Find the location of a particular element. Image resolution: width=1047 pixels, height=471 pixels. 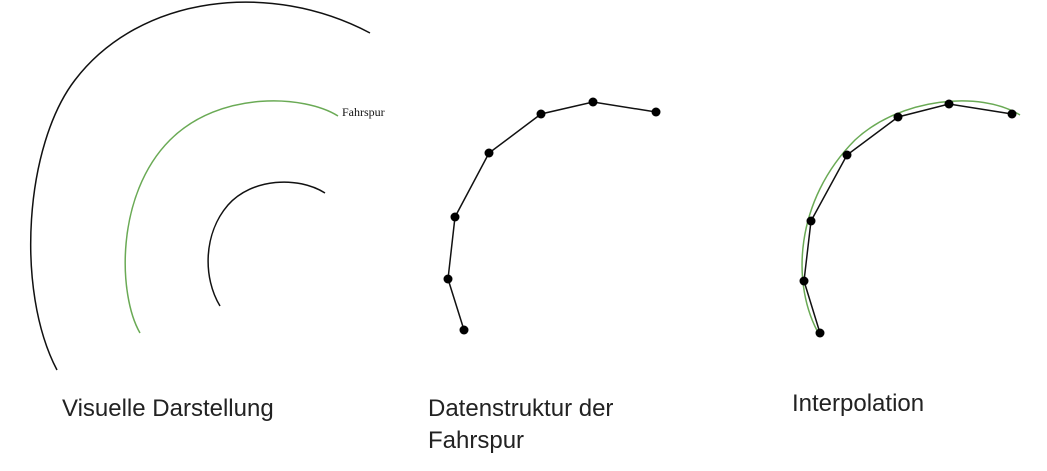

caption-interpolation-text: Interpolation is located at coordinates (858, 403).